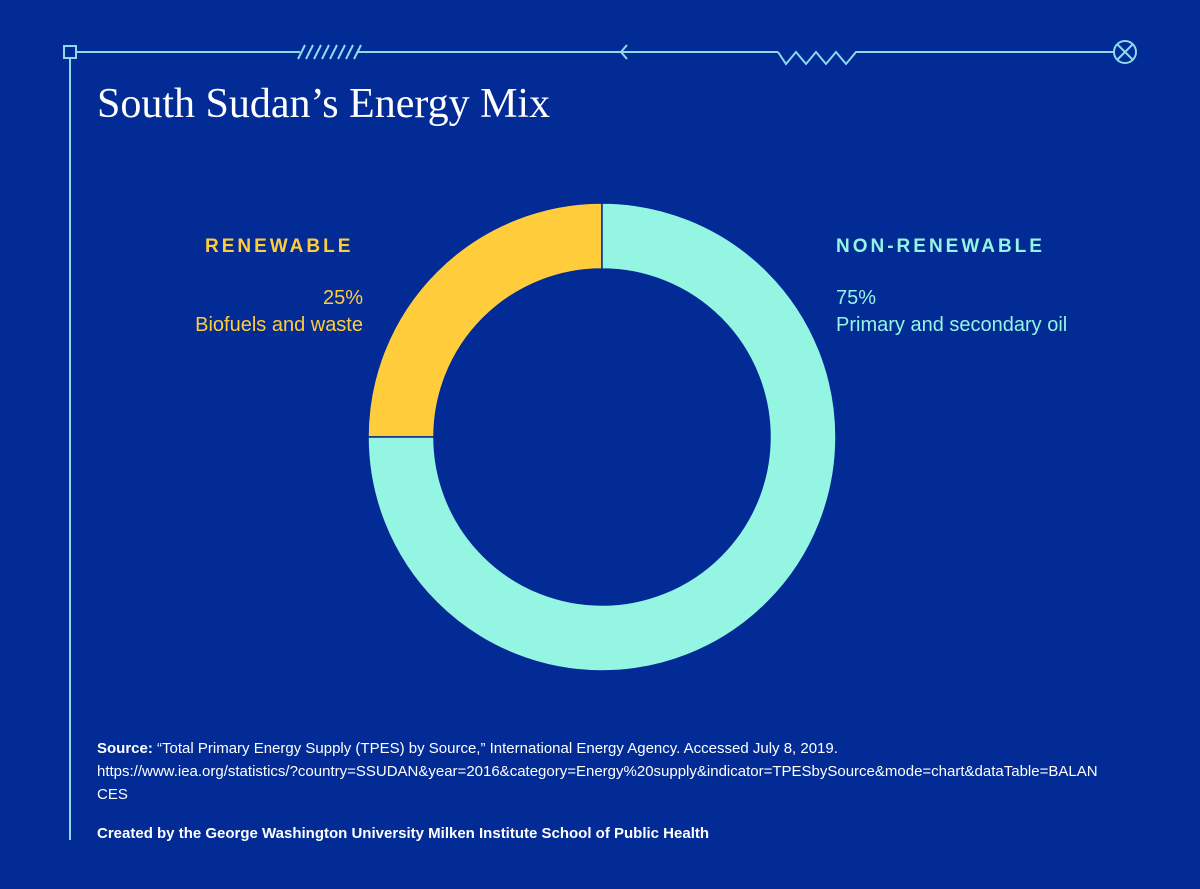 The height and width of the screenshot is (889, 1200). I want to click on donut-slice-renewable, so click(485, 320).